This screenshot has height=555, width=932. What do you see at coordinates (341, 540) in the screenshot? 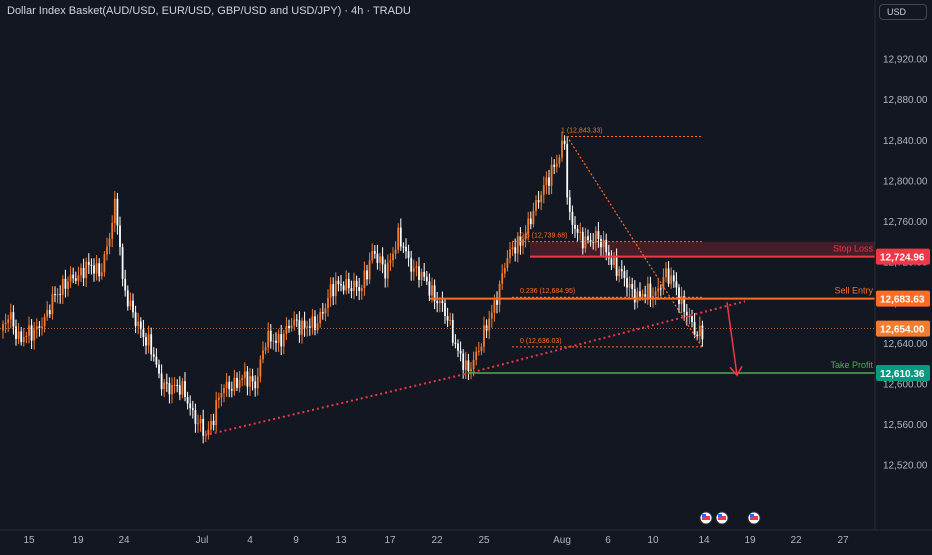
I see `time-tick-label: 13` at bounding box center [341, 540].